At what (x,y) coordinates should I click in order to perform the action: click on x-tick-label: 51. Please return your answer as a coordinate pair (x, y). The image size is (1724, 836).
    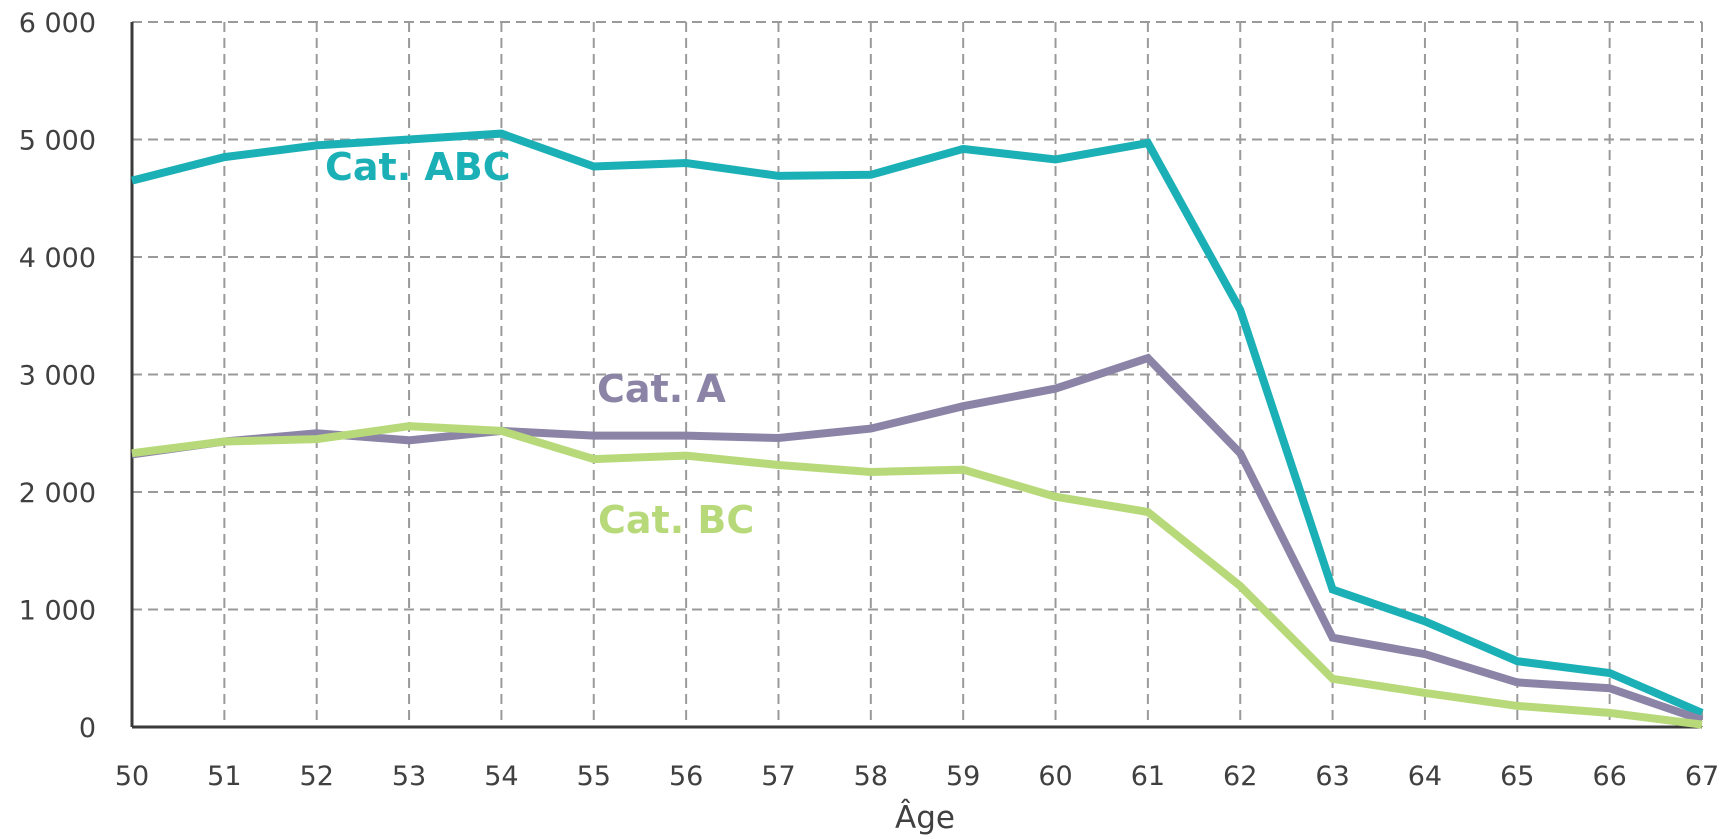
    Looking at the image, I should click on (224, 776).